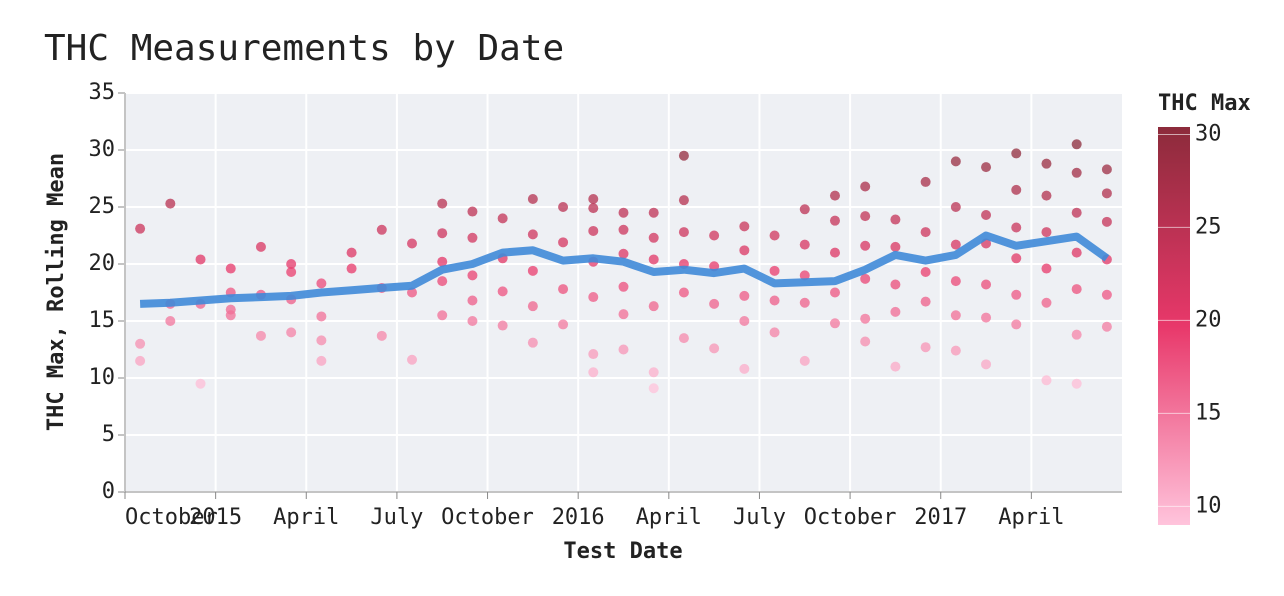 The image size is (1284, 596). What do you see at coordinates (102, 377) in the screenshot?
I see `y-tick-label: 10` at bounding box center [102, 377].